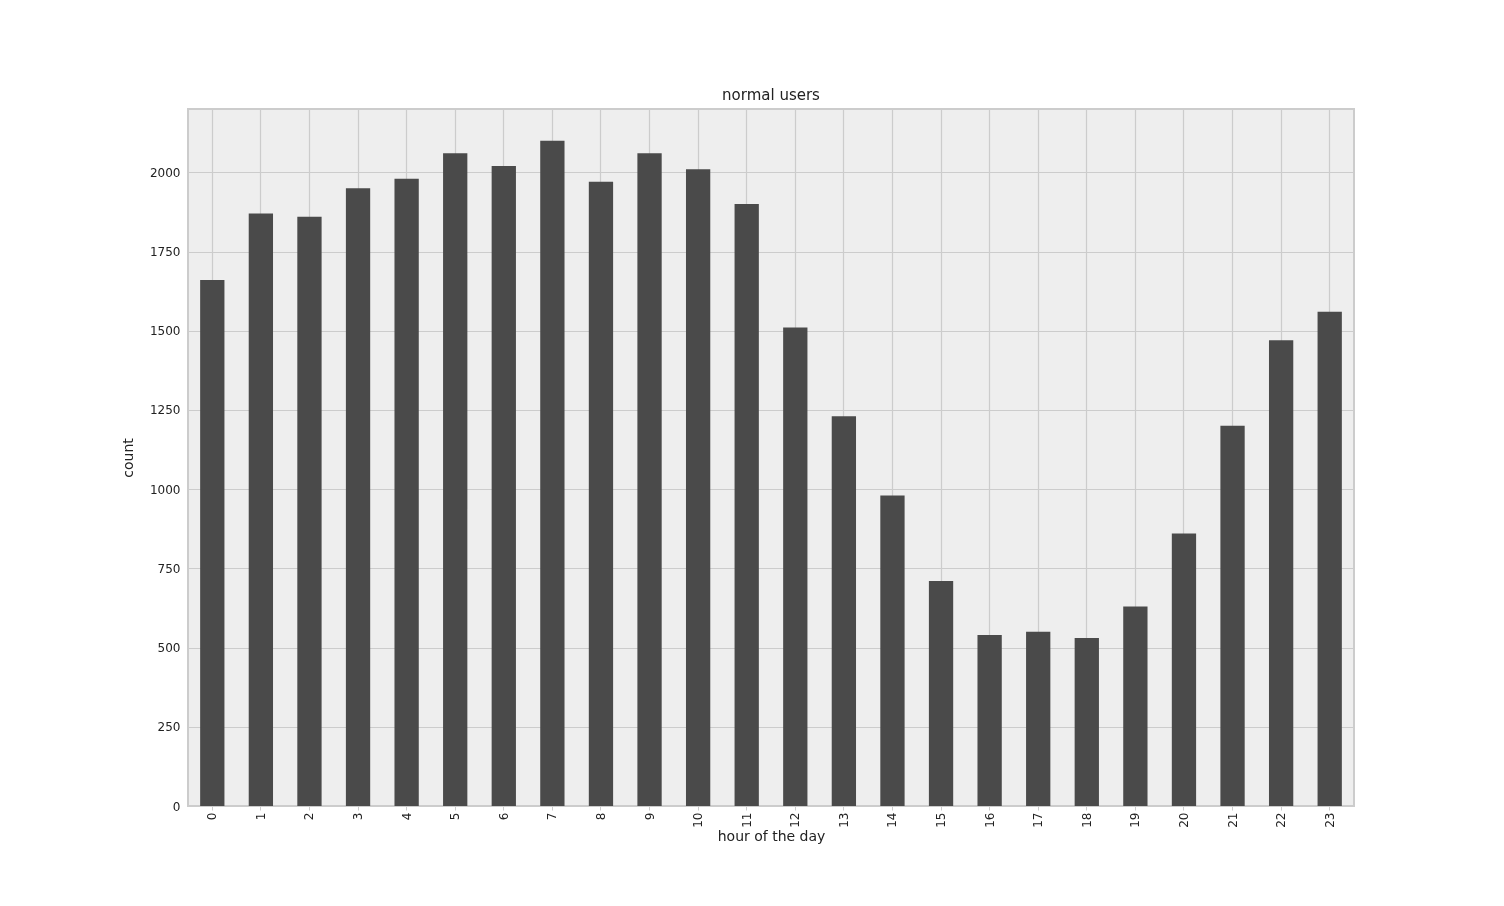 The image size is (1504, 906). What do you see at coordinates (165, 489) in the screenshot?
I see `y-tick-label: 1000` at bounding box center [165, 489].